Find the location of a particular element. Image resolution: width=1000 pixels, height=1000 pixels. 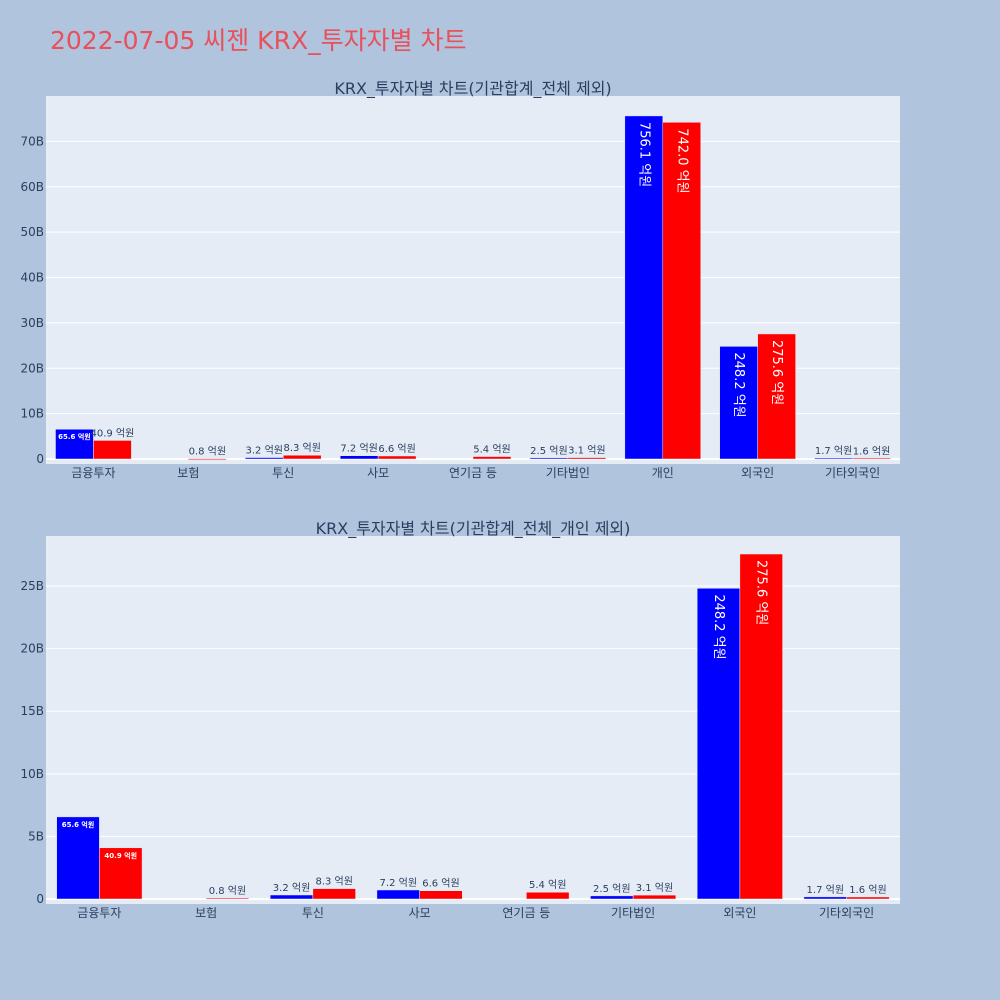

page-title: 2022-07-05 씨젠 KRX_투자자별 차트 is located at coordinates (258, 40).